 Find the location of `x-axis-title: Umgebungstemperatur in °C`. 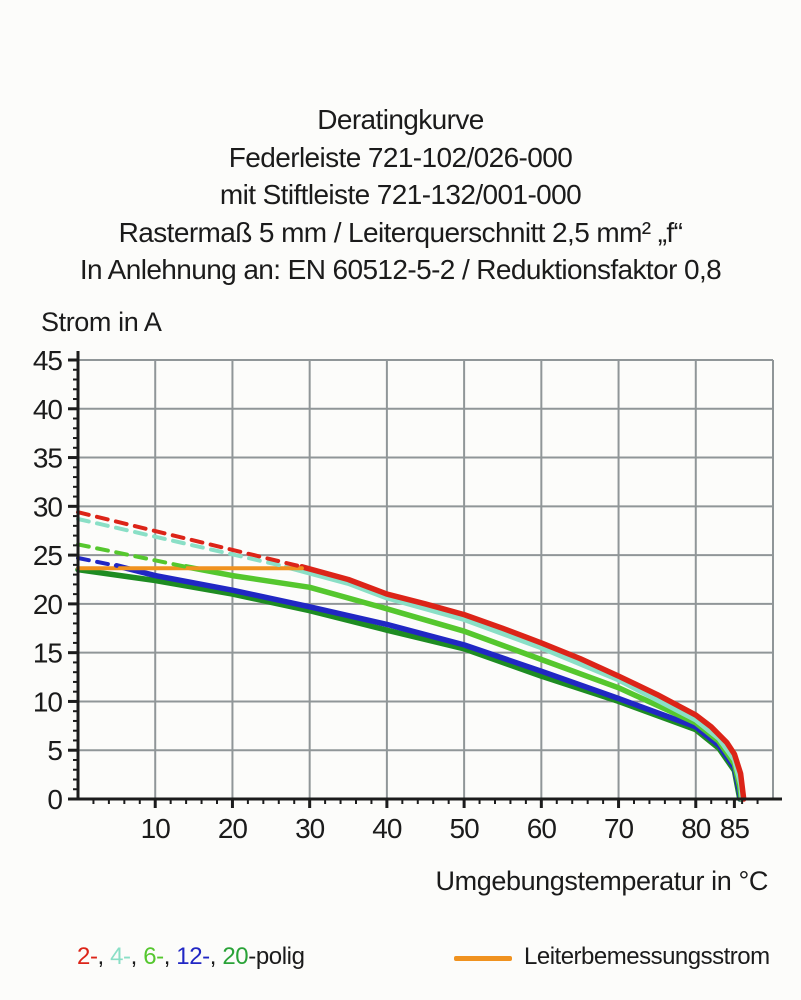

x-axis-title: Umgebungstemperatur in °C is located at coordinates (602, 881).